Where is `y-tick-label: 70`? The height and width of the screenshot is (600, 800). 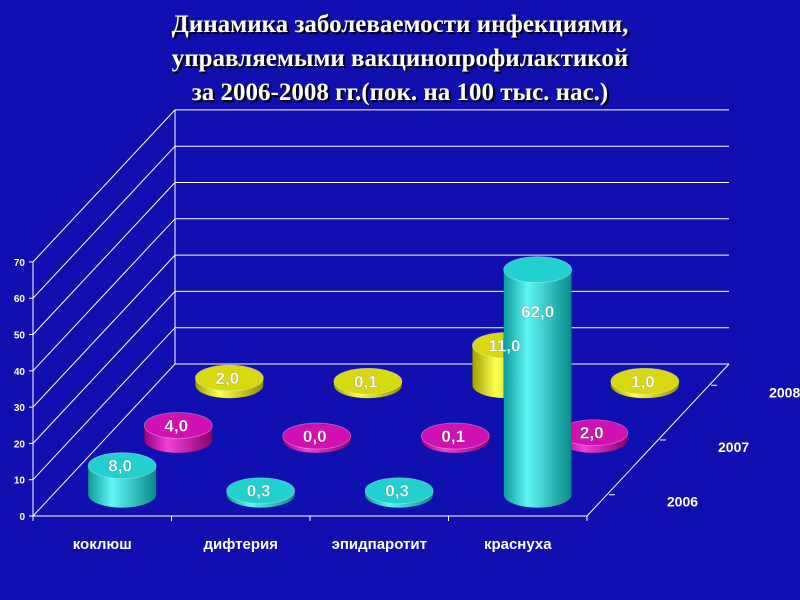 y-tick-label: 70 is located at coordinates (20, 263).